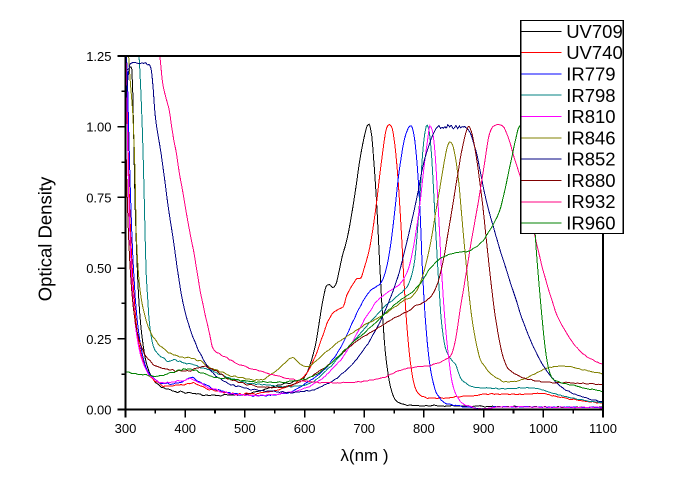  Describe the element at coordinates (98, 56) in the screenshot. I see `svg-text: 1.25` at that location.